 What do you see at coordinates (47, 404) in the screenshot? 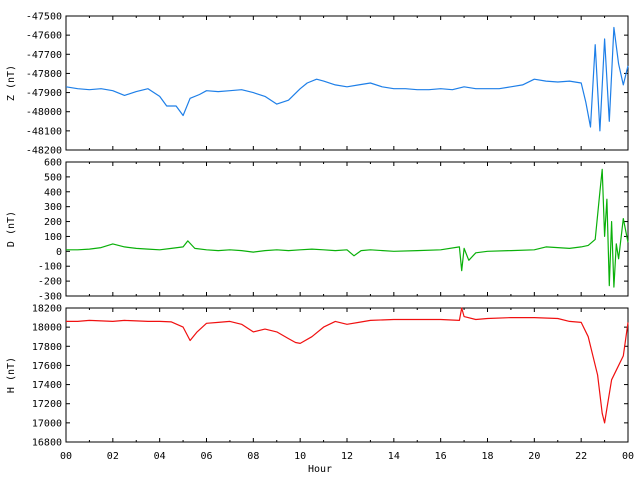
I see `y-tick-label: 17200` at bounding box center [47, 404].